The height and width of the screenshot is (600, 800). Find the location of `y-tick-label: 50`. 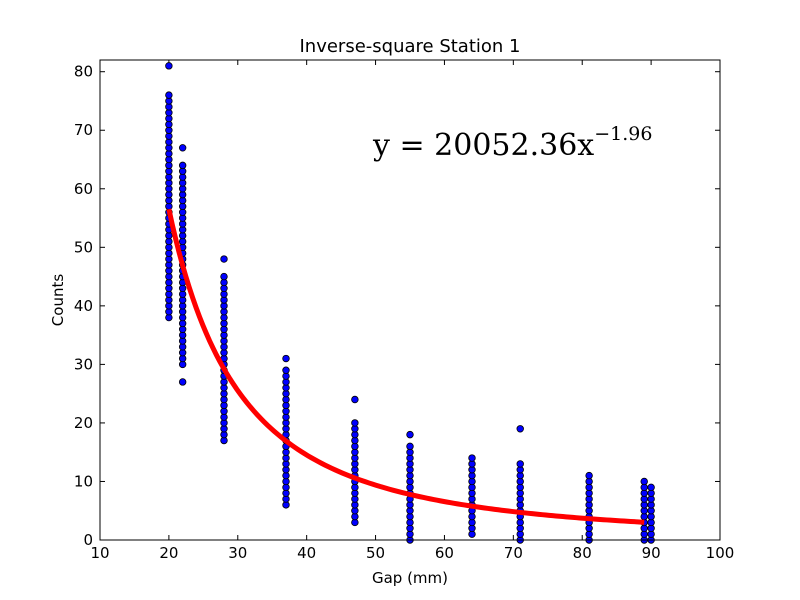

y-tick-label: 50 is located at coordinates (83, 247).